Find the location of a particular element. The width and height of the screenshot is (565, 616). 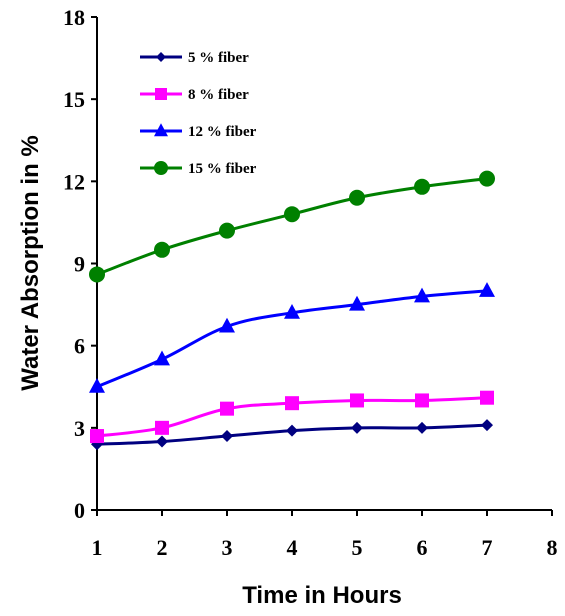

series-line is located at coordinates (292, 226).